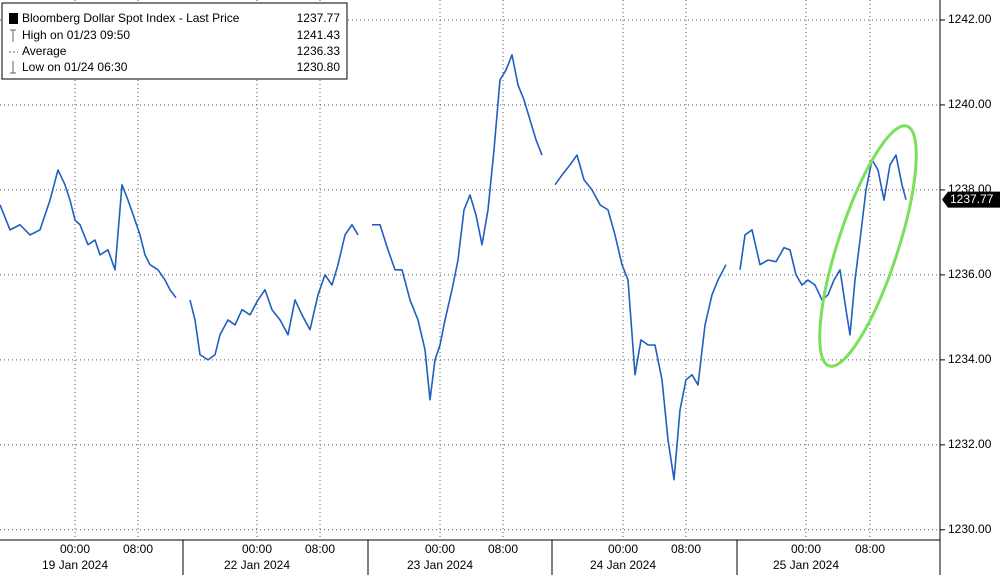 Image resolution: width=1000 pixels, height=575 pixels. Describe the element at coordinates (319, 35) in the screenshot. I see `legend-value: 1241.43` at that location.